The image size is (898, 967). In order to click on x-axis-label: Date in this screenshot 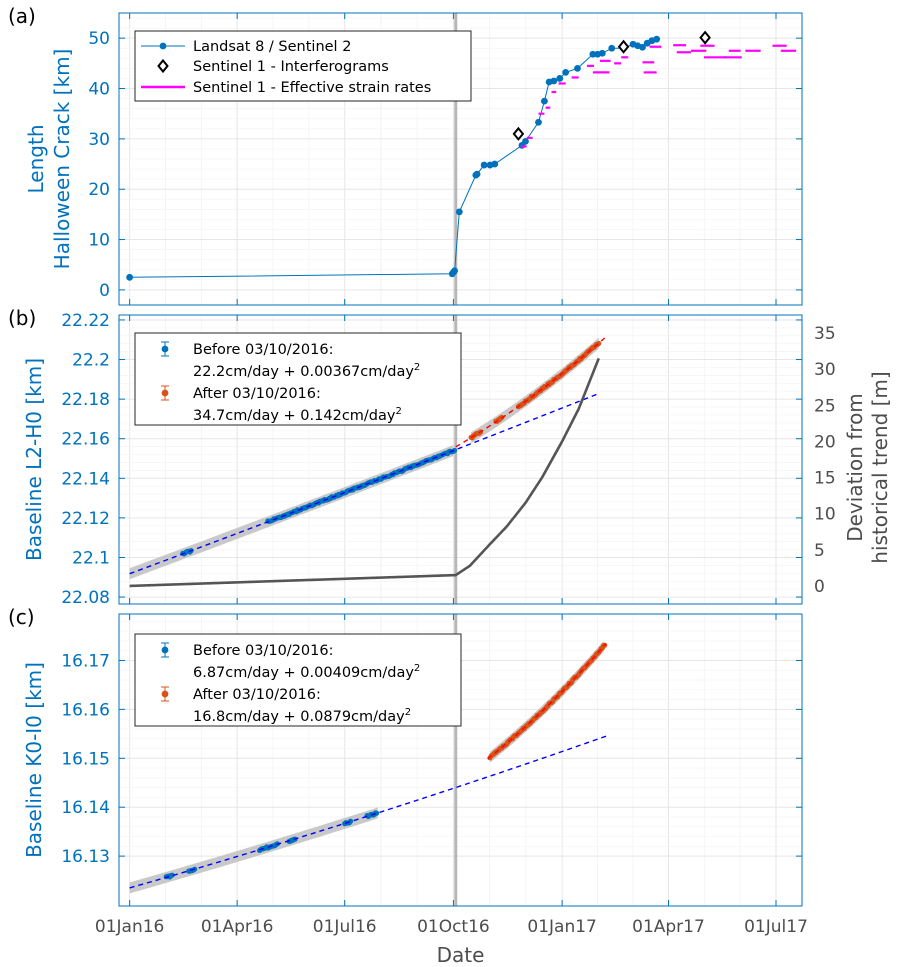, I will do `click(461, 955)`.